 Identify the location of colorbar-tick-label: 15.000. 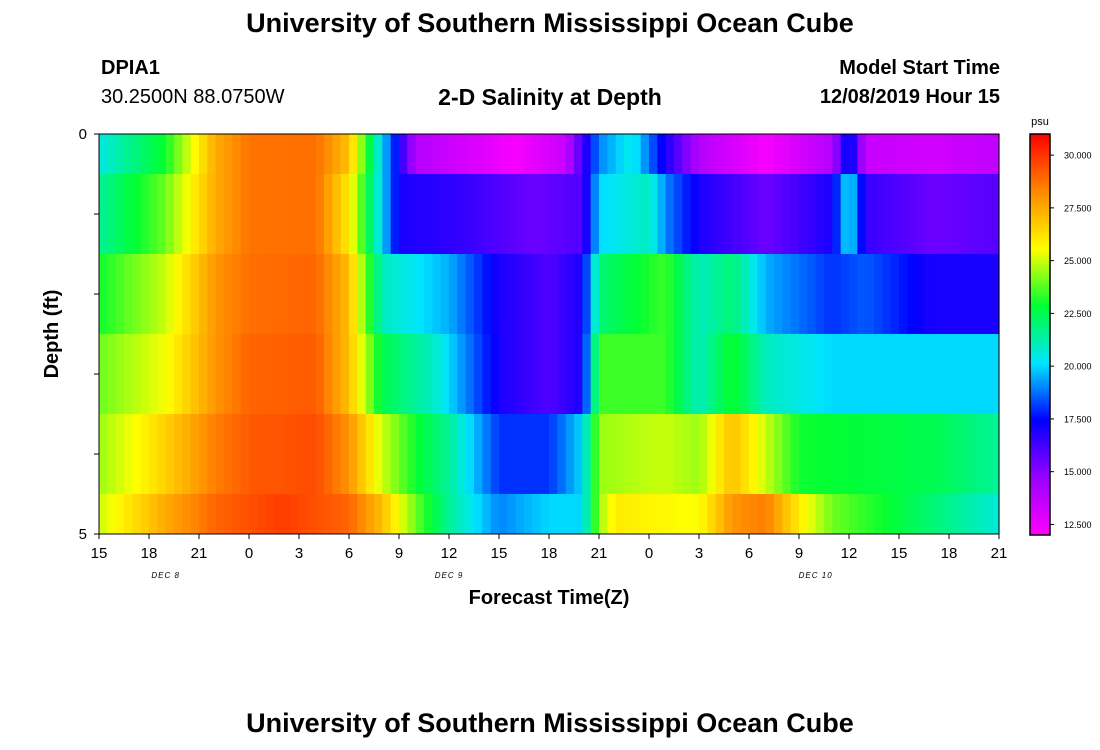
(1078, 472).